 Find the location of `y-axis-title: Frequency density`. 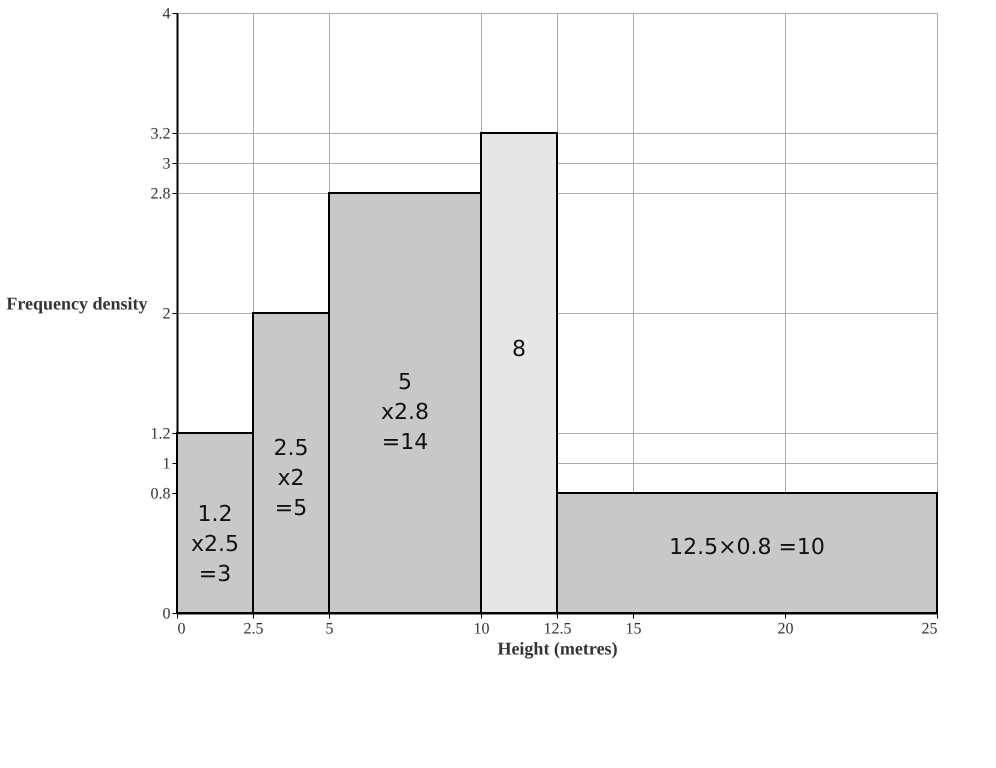

y-axis-title: Frequency density is located at coordinates (77, 304).